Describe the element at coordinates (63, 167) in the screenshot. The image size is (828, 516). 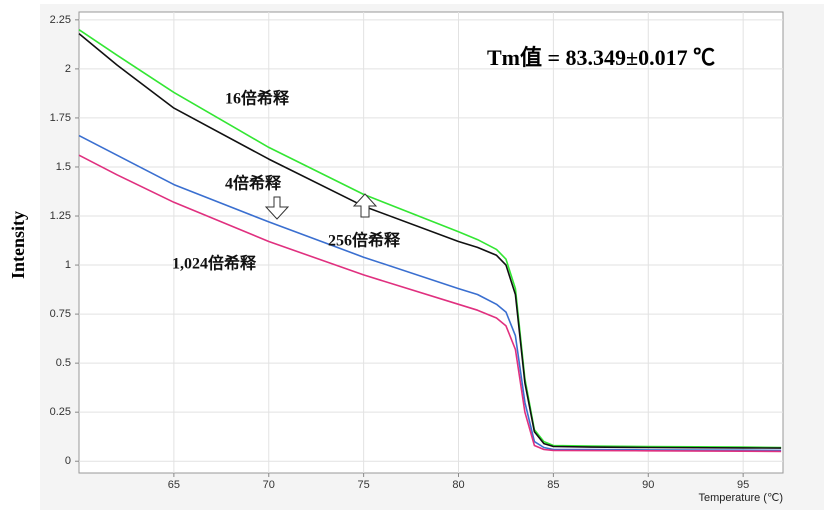
I see `y-tick-label: 1.5` at that location.